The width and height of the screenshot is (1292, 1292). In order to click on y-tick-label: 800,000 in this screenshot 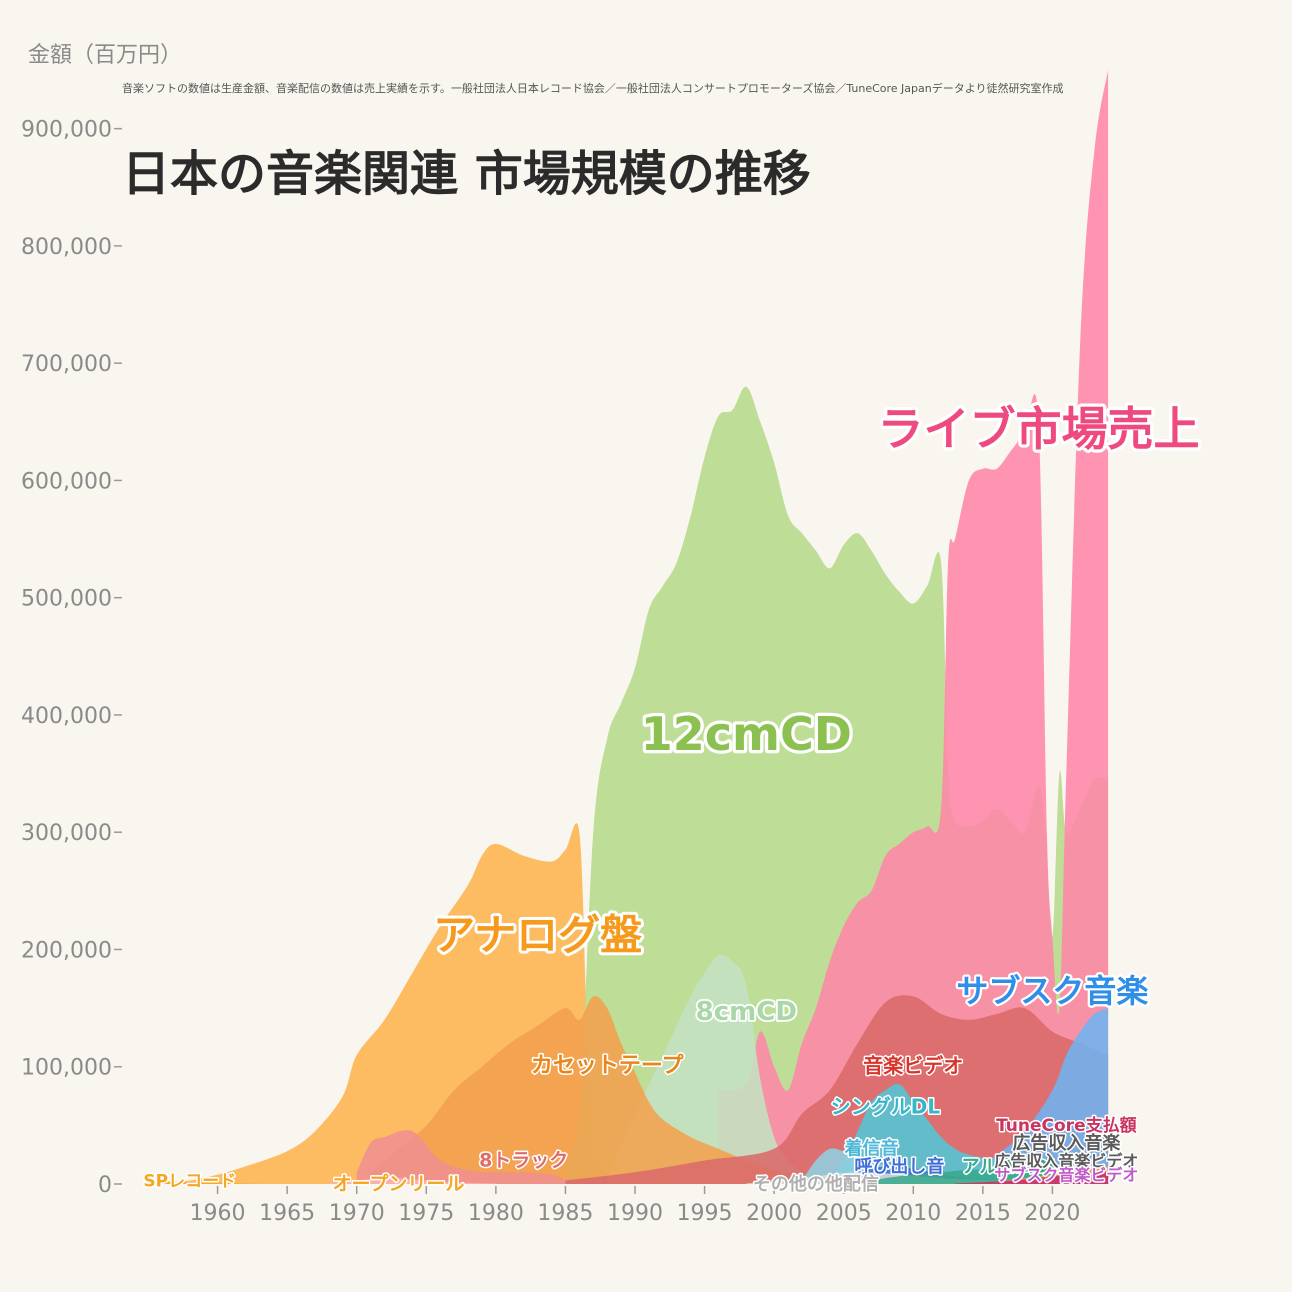, I will do `click(66, 247)`.